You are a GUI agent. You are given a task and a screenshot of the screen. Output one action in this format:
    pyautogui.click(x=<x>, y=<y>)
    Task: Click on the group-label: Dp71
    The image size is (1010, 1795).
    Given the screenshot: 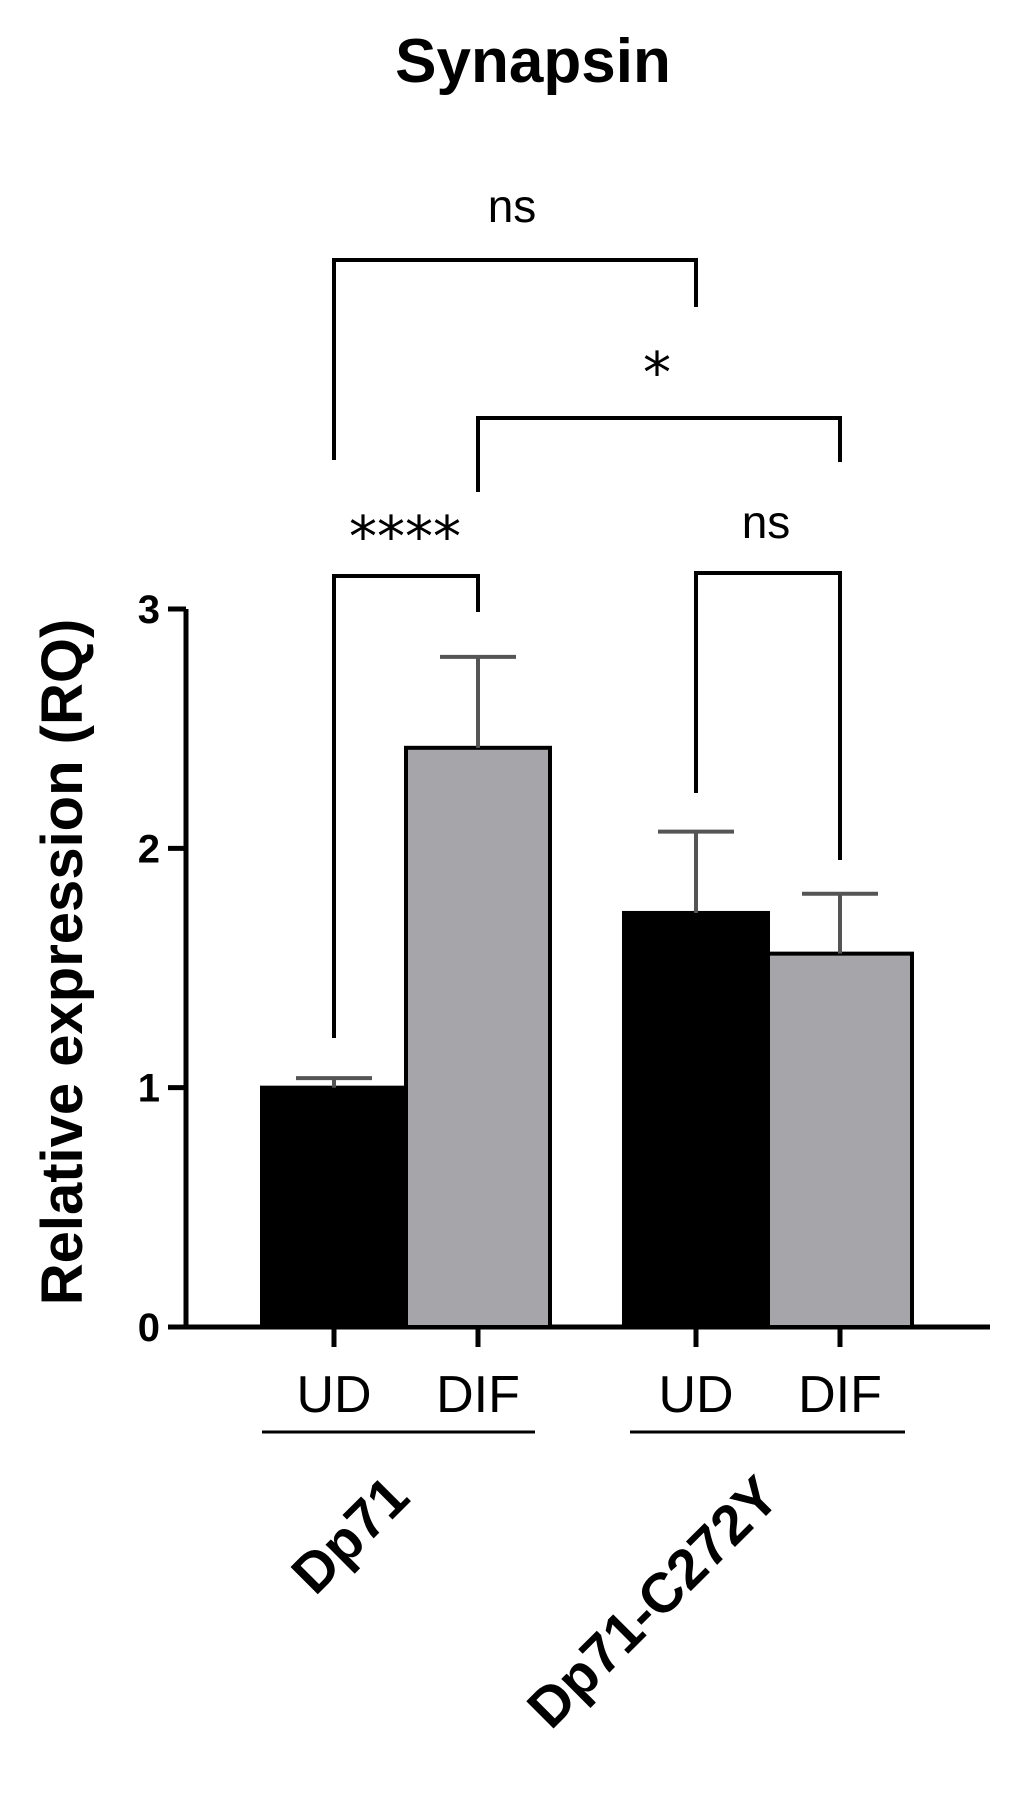 What is the action you would take?
    pyautogui.click(x=349, y=1534)
    